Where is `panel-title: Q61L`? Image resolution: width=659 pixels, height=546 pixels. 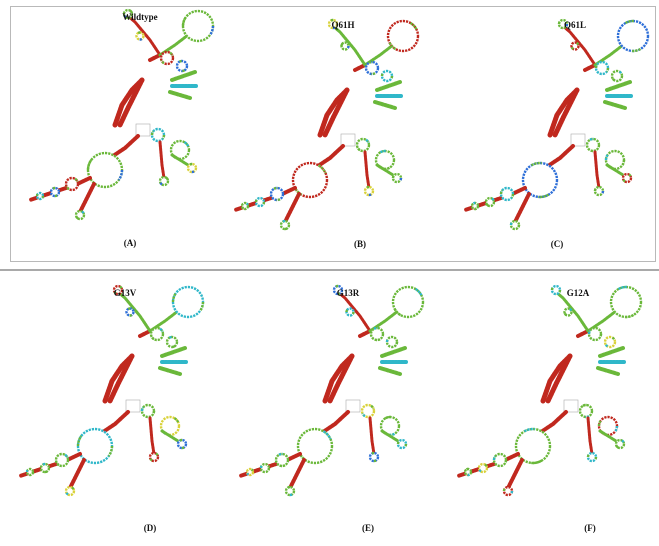
panel-title: Q61L is located at coordinates (575, 25).